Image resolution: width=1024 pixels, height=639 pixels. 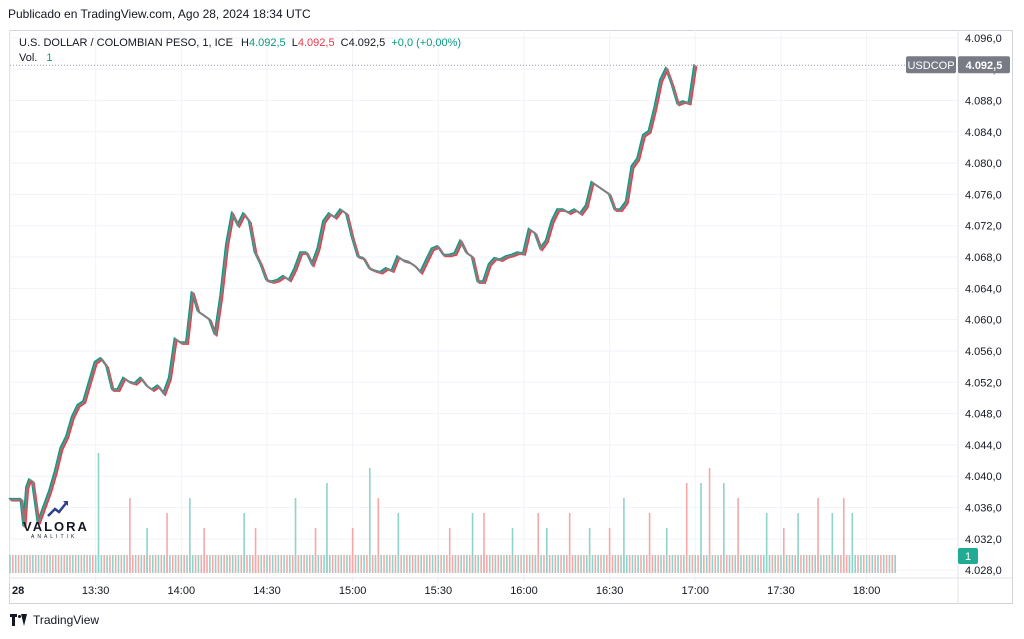 I want to click on y-tick-label: 4.064,0, so click(x=983, y=289).